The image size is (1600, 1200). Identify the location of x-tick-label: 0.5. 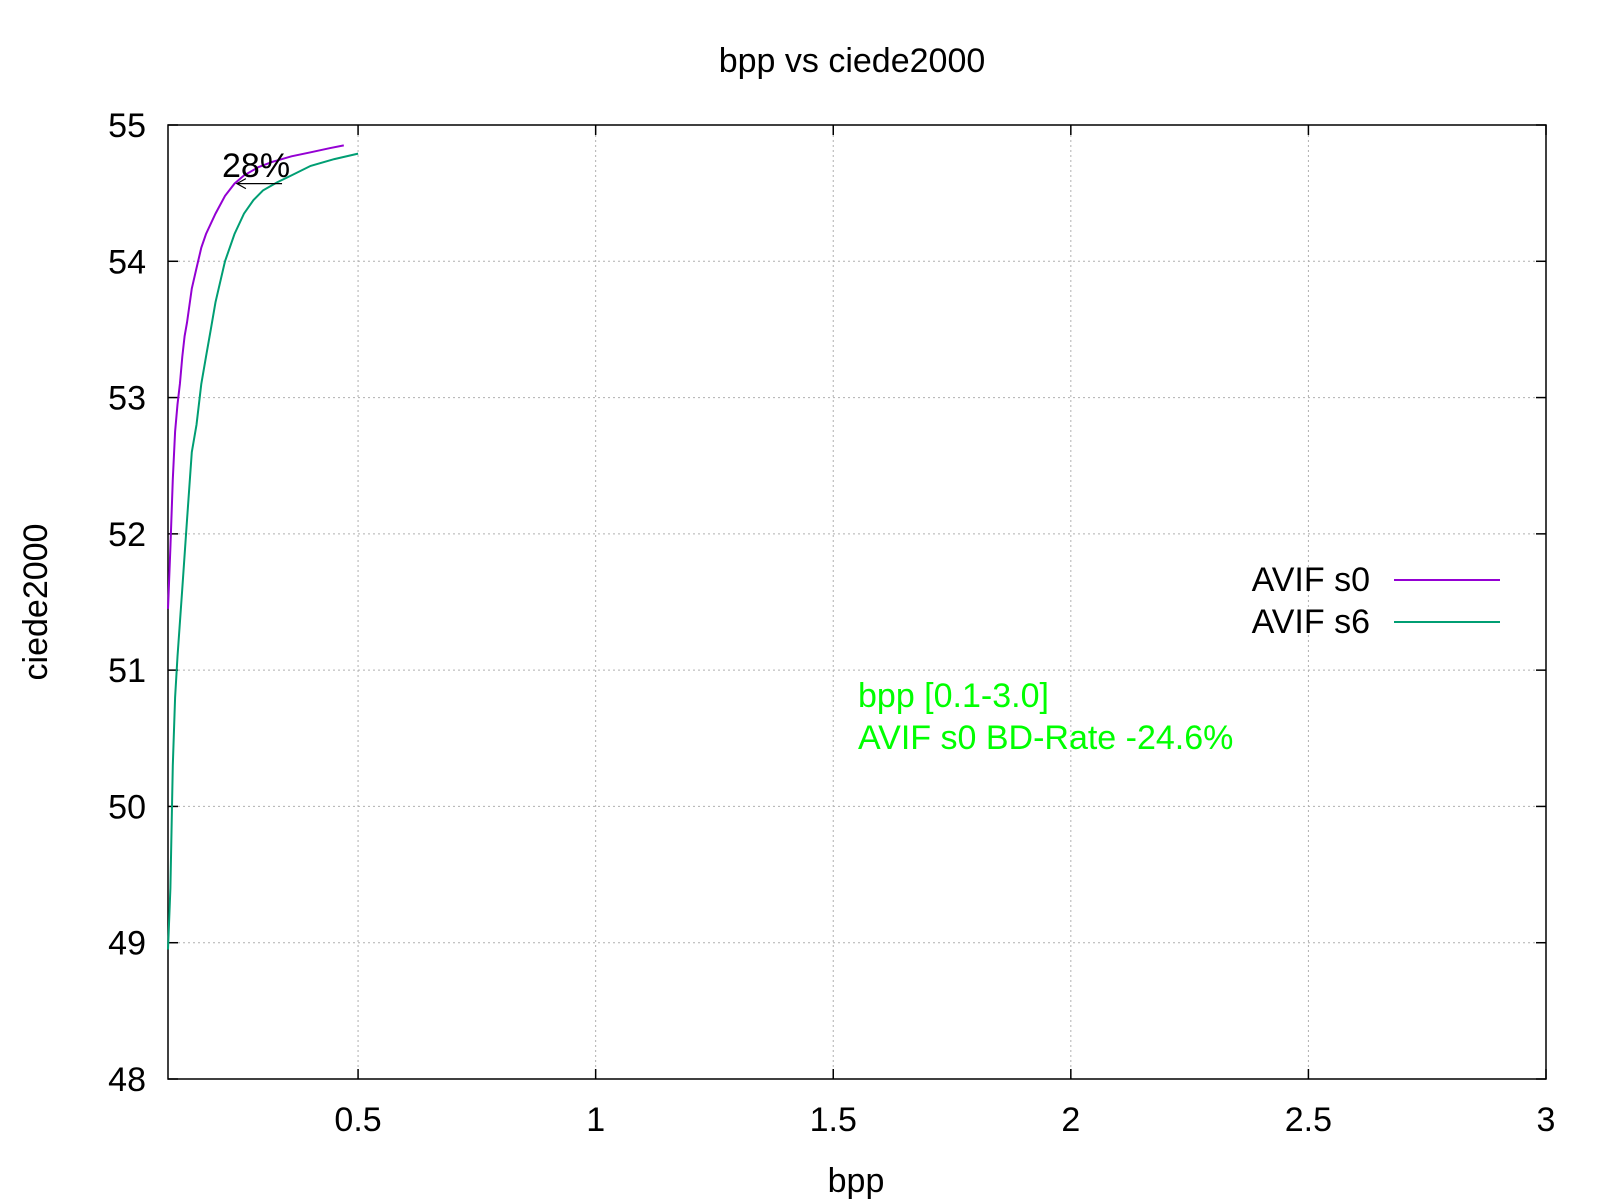
(357, 1120).